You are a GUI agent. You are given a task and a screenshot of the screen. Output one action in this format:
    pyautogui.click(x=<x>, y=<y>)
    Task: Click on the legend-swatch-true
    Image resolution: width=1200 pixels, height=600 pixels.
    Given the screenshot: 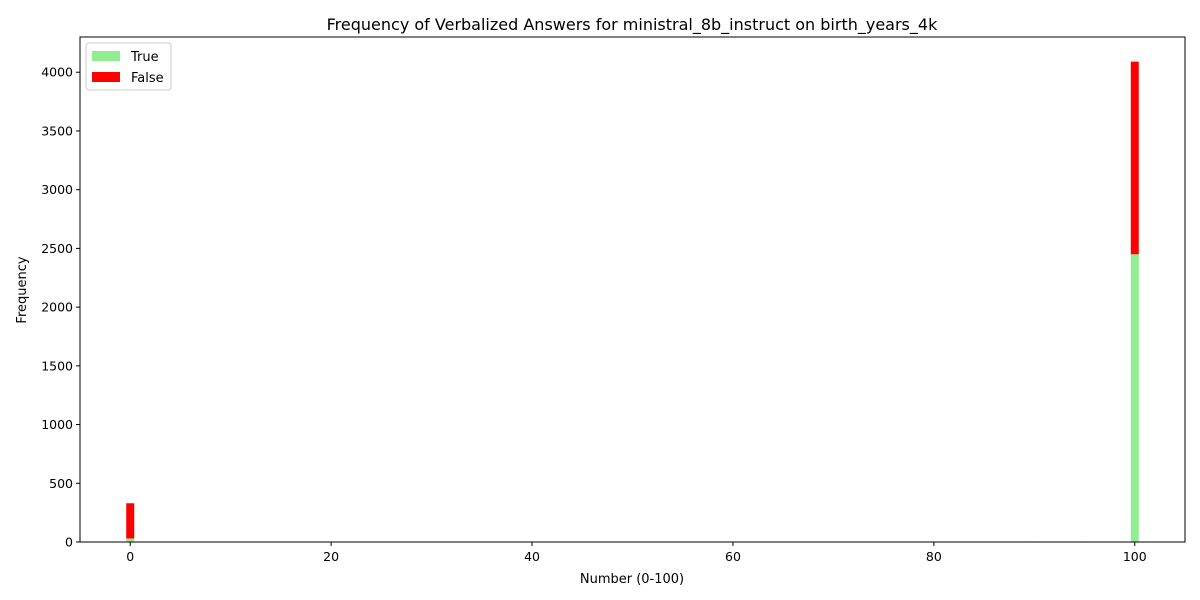 What is the action you would take?
    pyautogui.click(x=106, y=56)
    